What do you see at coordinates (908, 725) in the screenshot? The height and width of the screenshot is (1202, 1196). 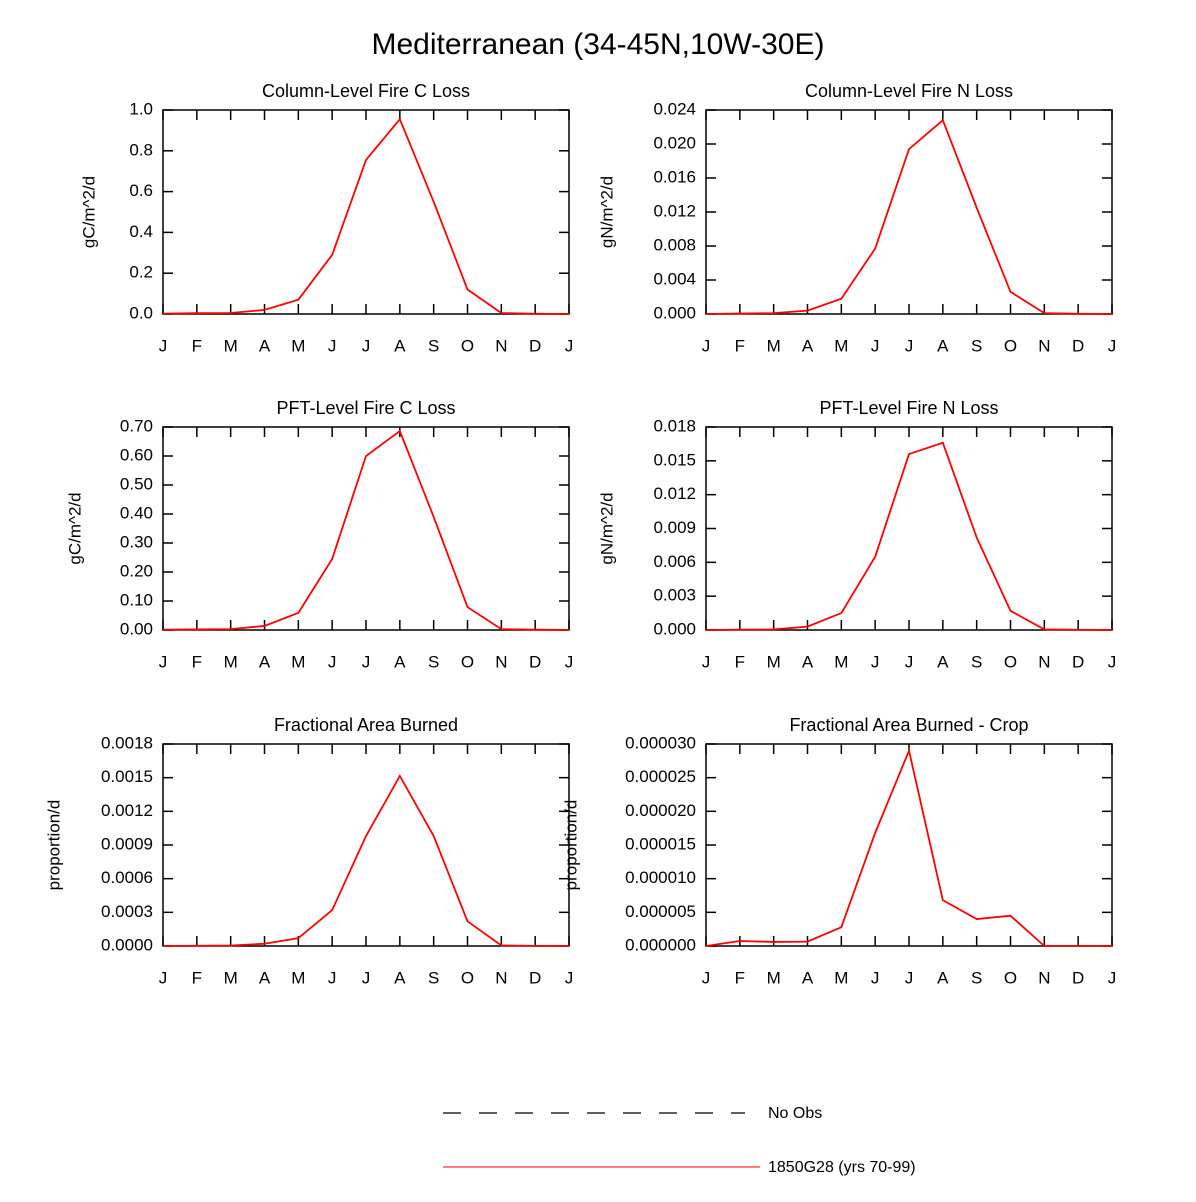 I see `panel-title: Fractional Area Burned - Crop` at bounding box center [908, 725].